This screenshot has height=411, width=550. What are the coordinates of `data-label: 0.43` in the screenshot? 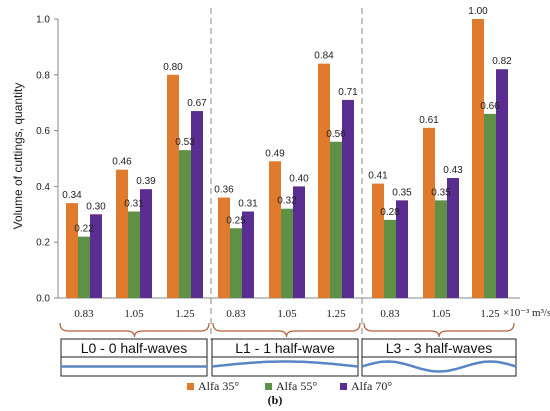 It's located at (453, 170).